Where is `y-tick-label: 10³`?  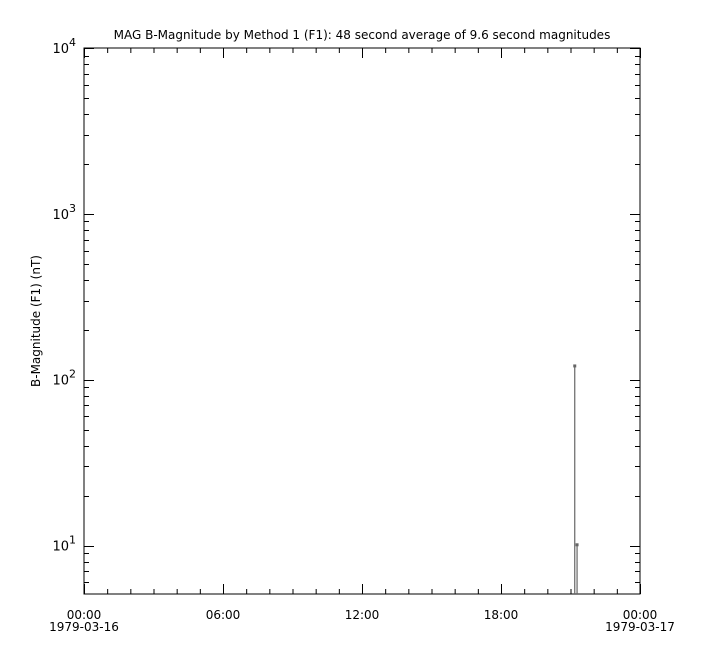 y-tick-label: 10³ is located at coordinates (64, 212).